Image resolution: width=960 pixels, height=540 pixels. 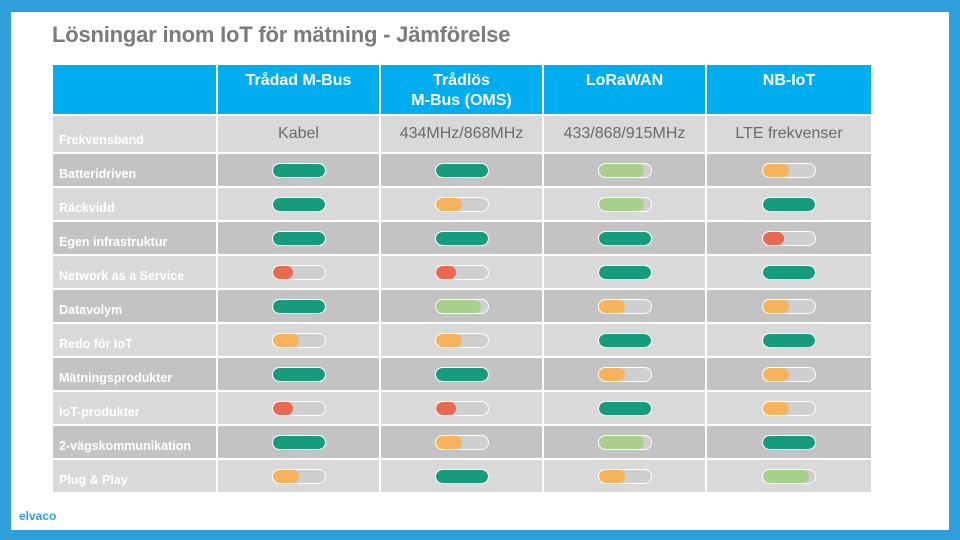 What do you see at coordinates (135, 408) in the screenshot?
I see `row-label: IoT-produkter` at bounding box center [135, 408].